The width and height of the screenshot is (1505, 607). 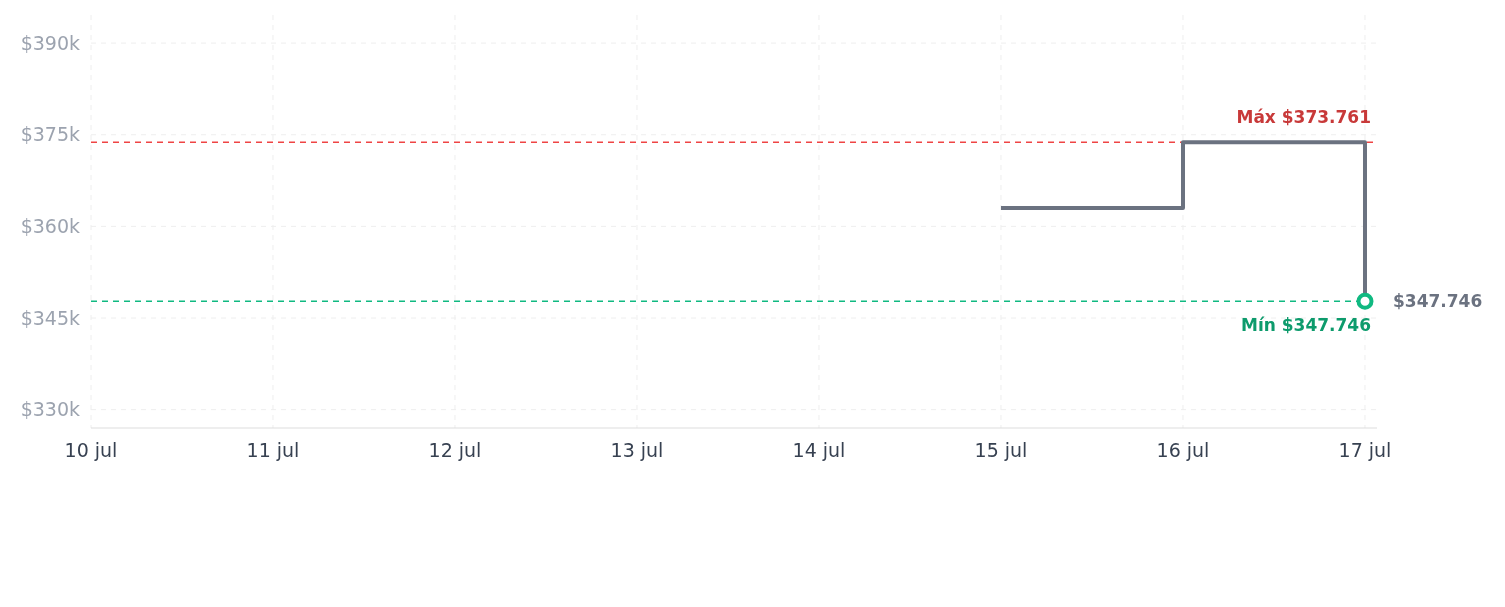 I want to click on ref-line-label: Mín $347.746, so click(x=1305, y=325).